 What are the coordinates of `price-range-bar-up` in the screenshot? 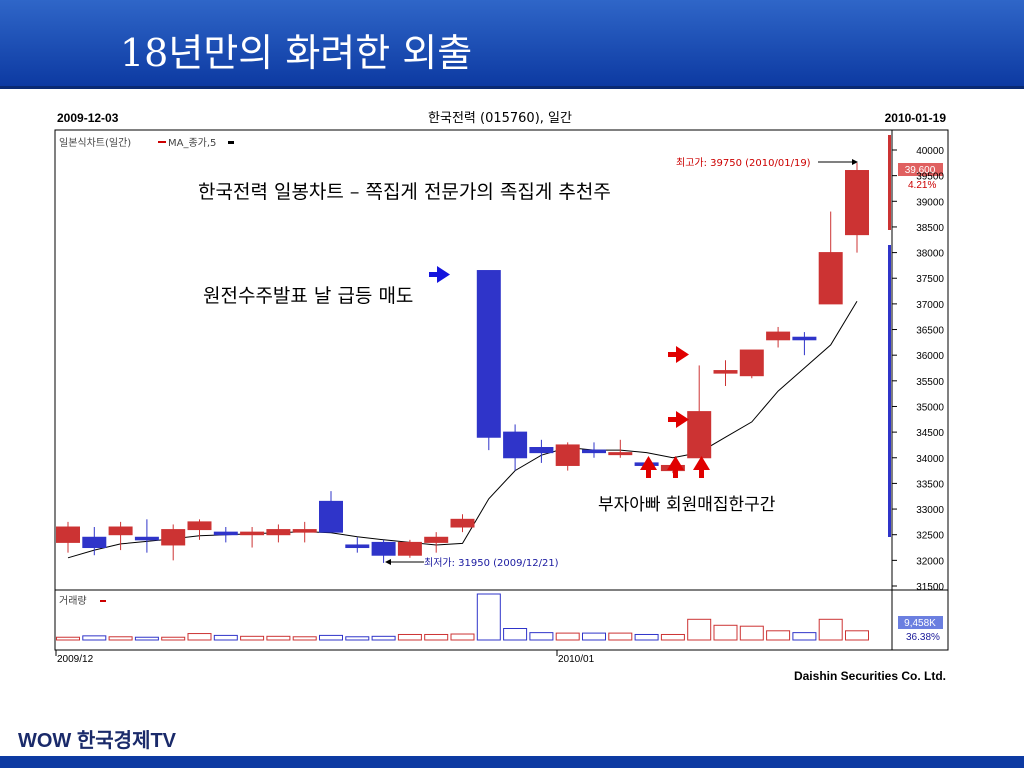 It's located at (889, 182).